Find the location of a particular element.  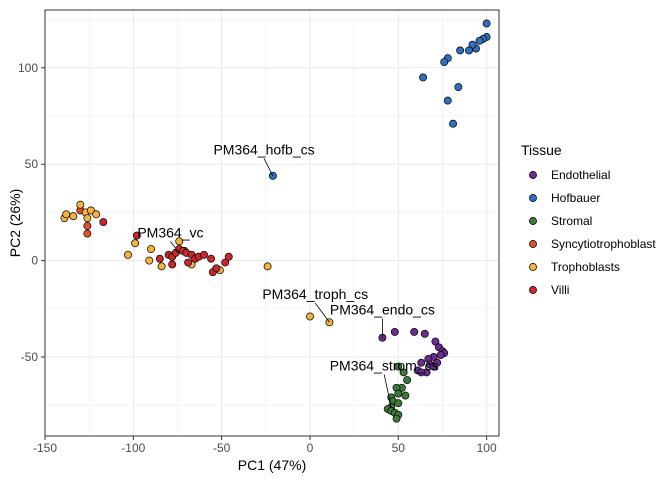

annotation-label: PM364_hofb_cs is located at coordinates (263, 150).